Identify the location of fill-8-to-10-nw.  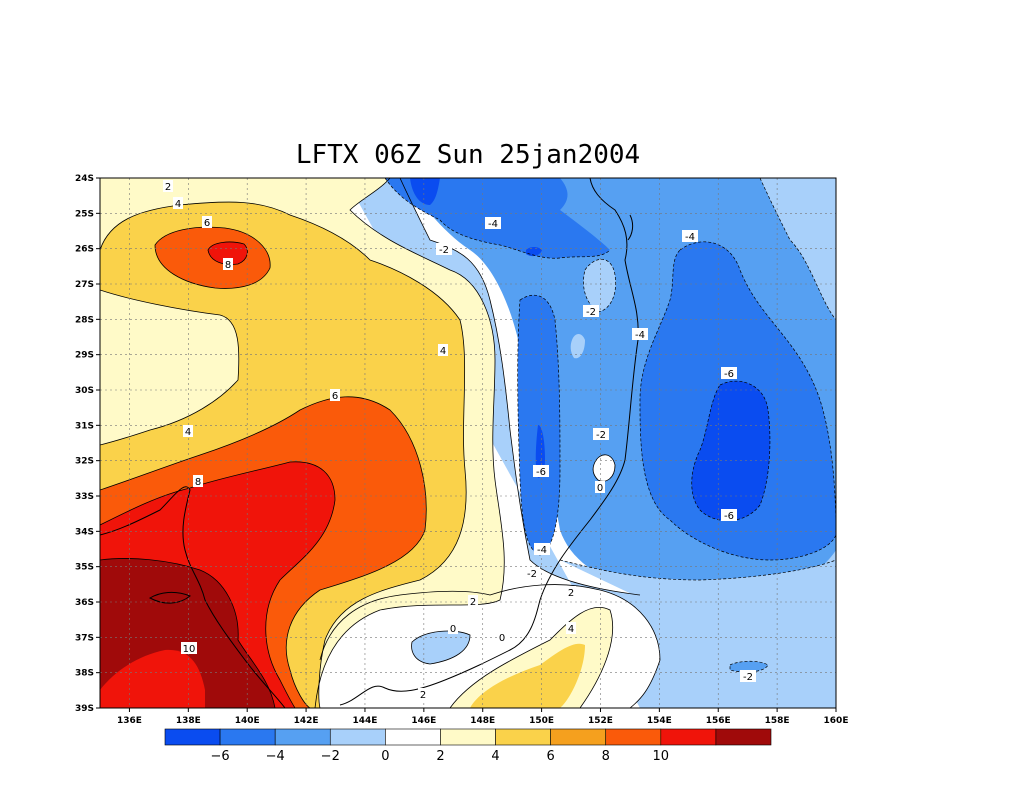
(228, 253).